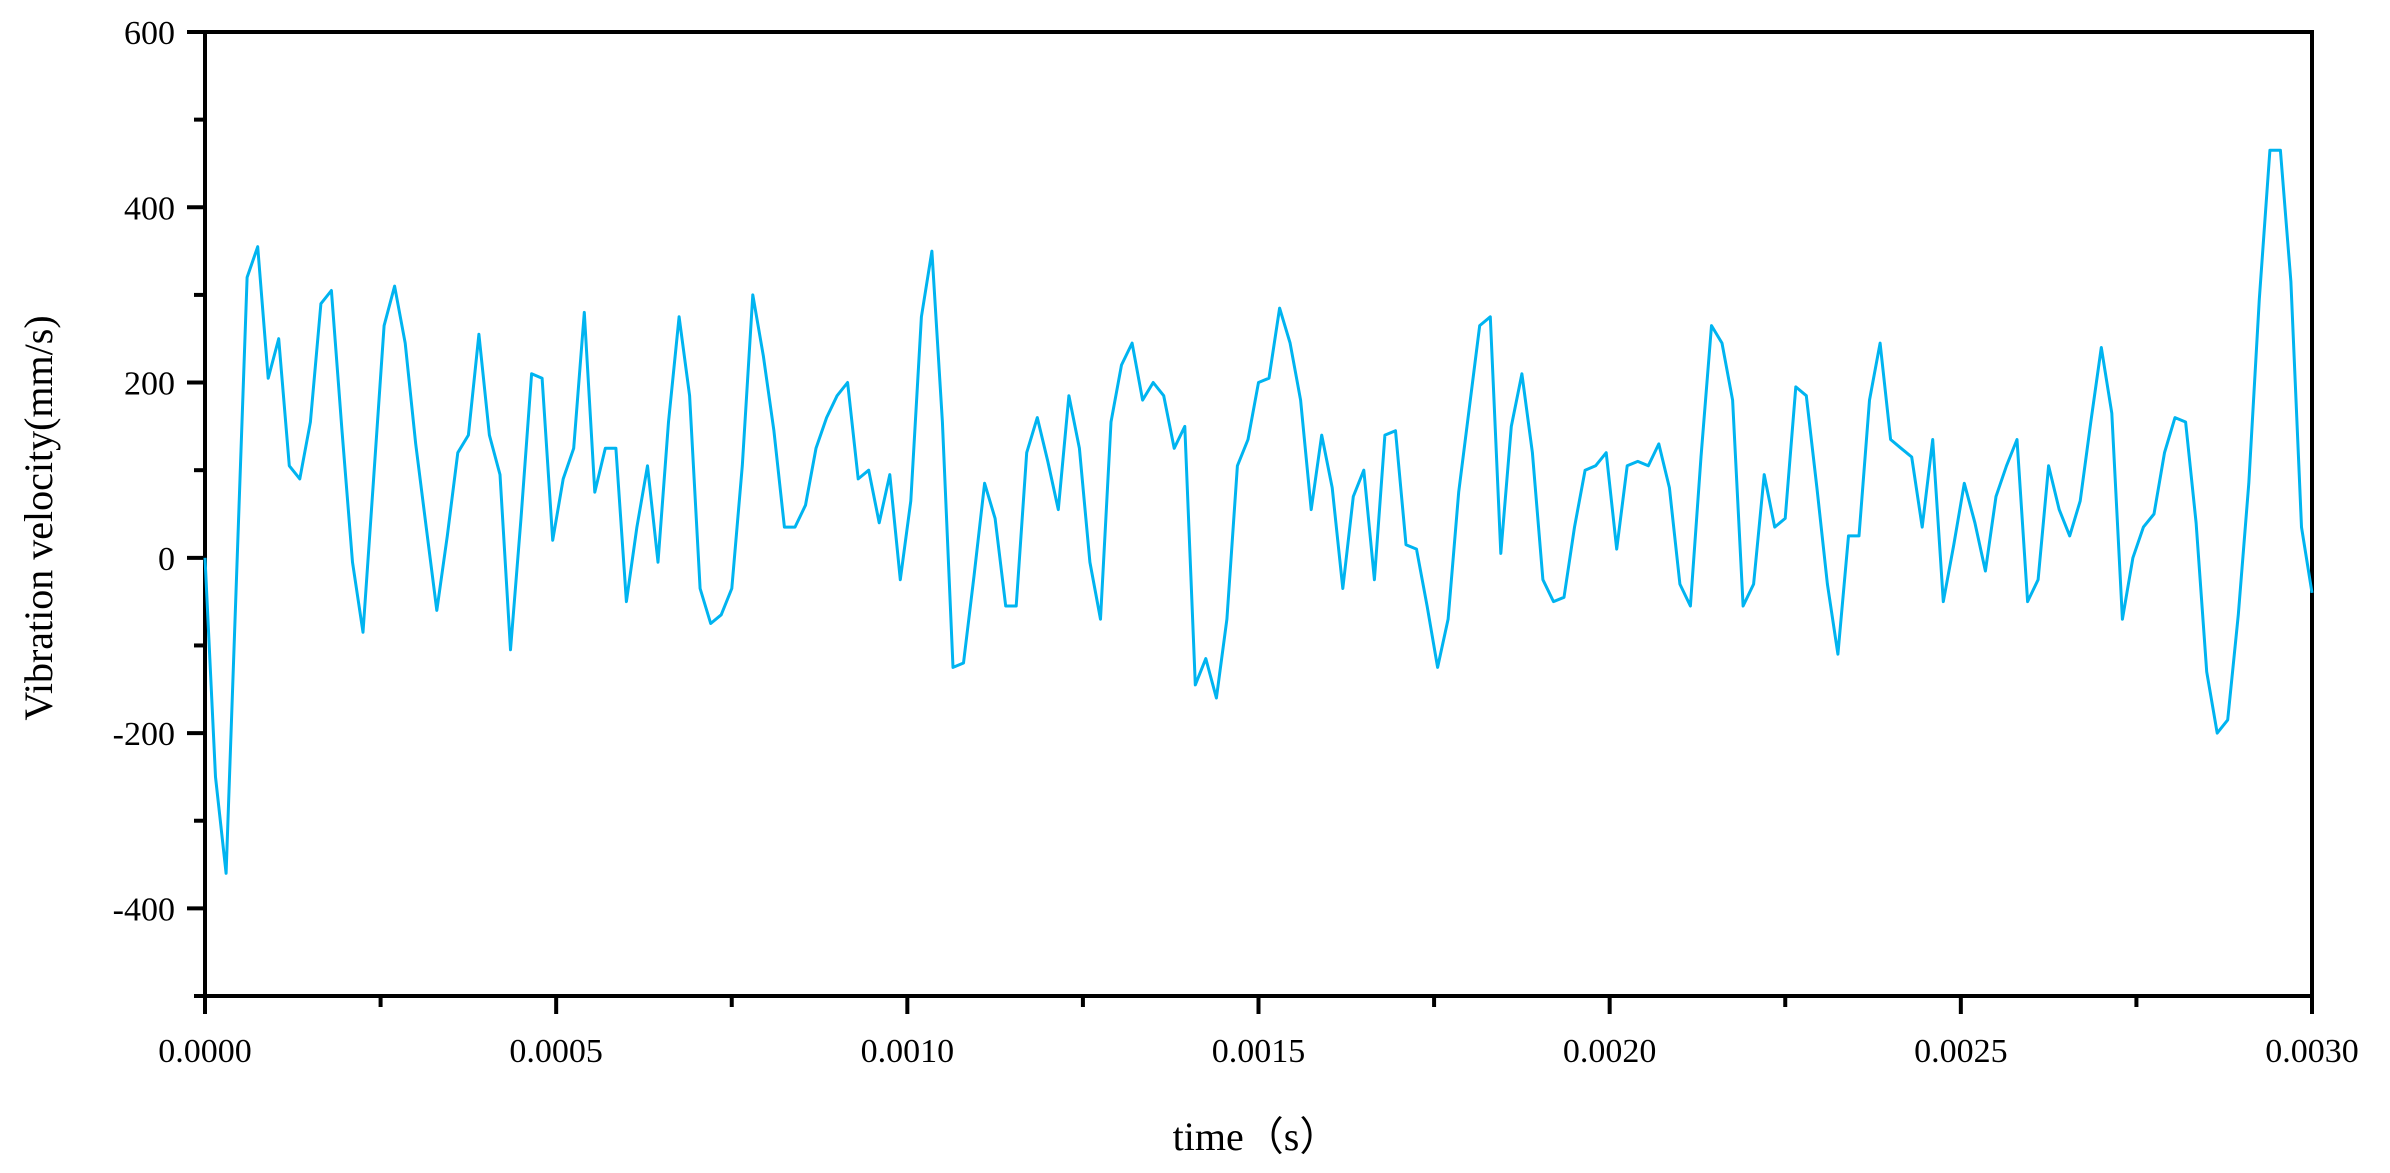  I want to click on y-tick-label: 200, so click(149, 384).